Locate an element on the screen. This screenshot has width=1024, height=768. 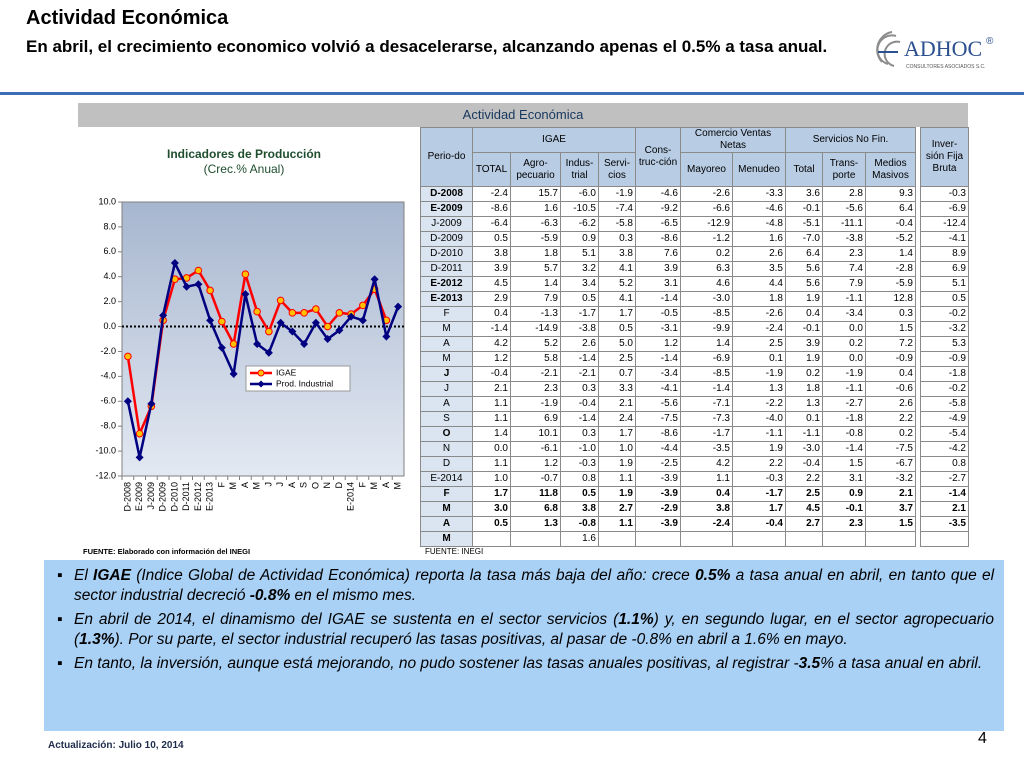
table-row: A 4.2 5.2 2.6 5.0 1.2 1.4 2.5 3.9 0.2 7.2 5.3 is located at coordinates (694, 344).